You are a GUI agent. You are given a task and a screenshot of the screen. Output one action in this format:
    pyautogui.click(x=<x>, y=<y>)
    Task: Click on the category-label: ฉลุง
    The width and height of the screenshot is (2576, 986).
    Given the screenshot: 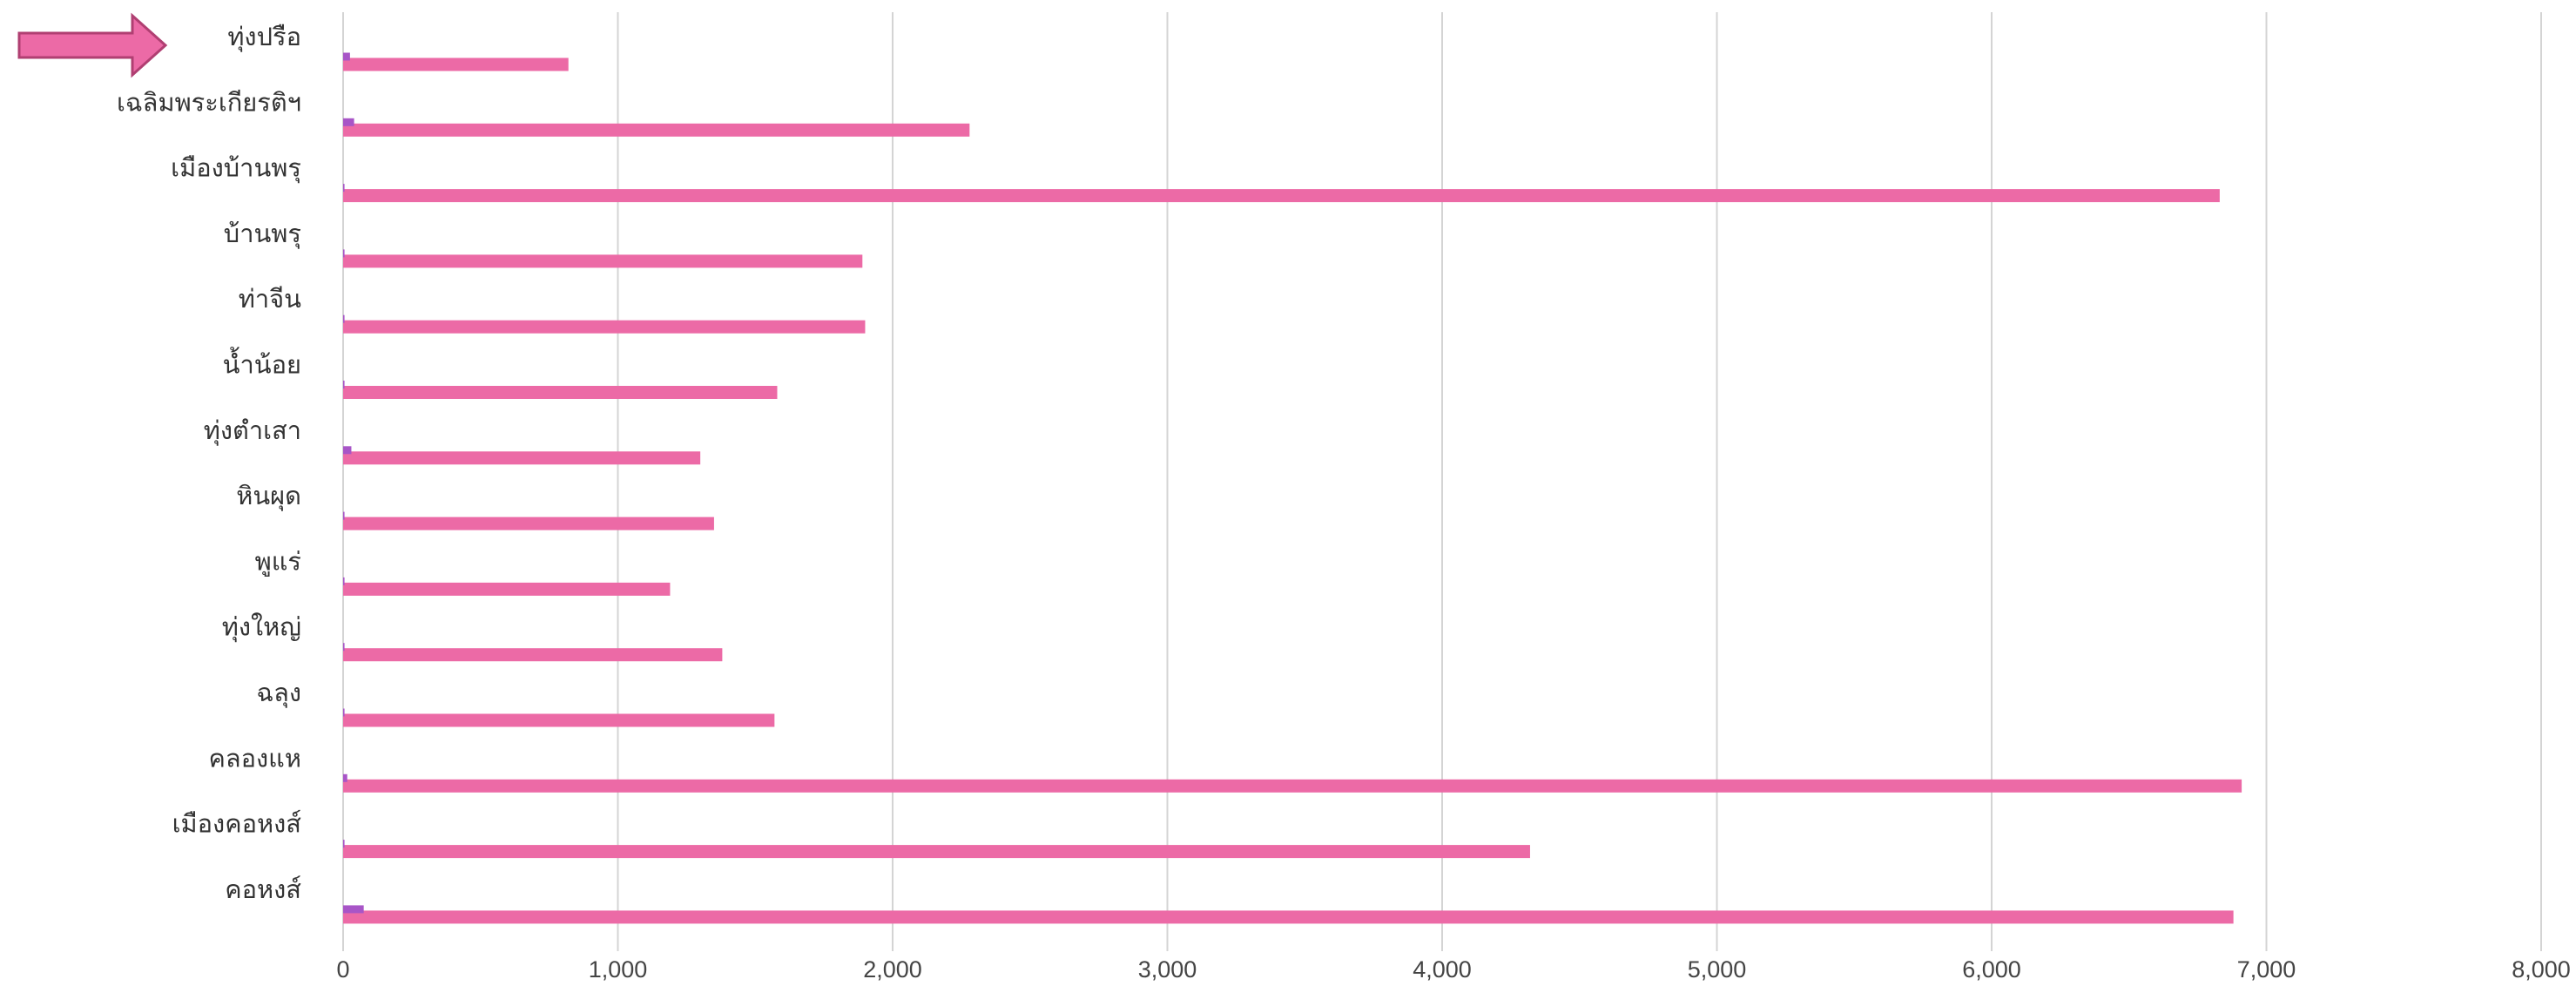 What is the action you would take?
    pyautogui.click(x=278, y=693)
    